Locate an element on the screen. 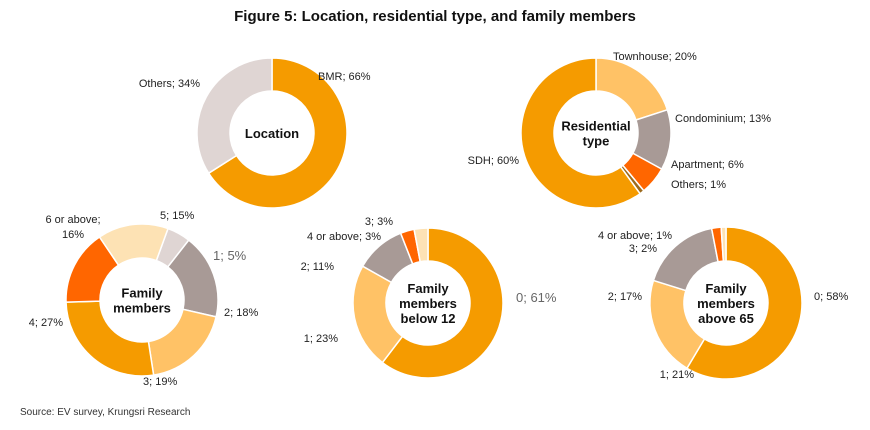 The width and height of the screenshot is (870, 430). center-label: above 65 is located at coordinates (726, 318).